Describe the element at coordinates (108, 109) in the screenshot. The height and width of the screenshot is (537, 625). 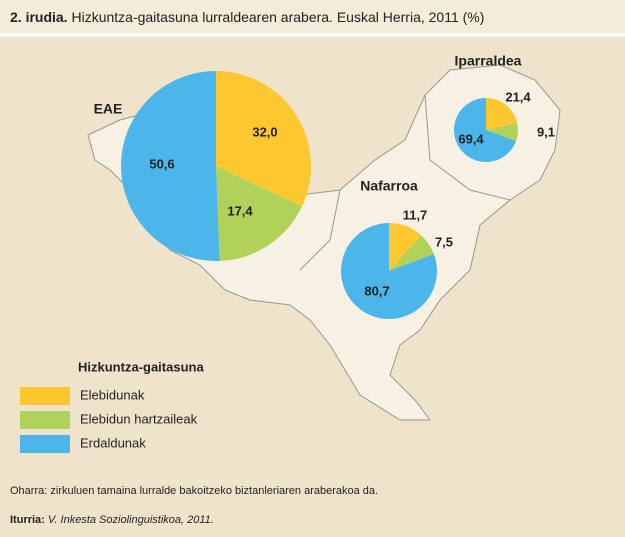
I see `pie-title: EAE` at that location.